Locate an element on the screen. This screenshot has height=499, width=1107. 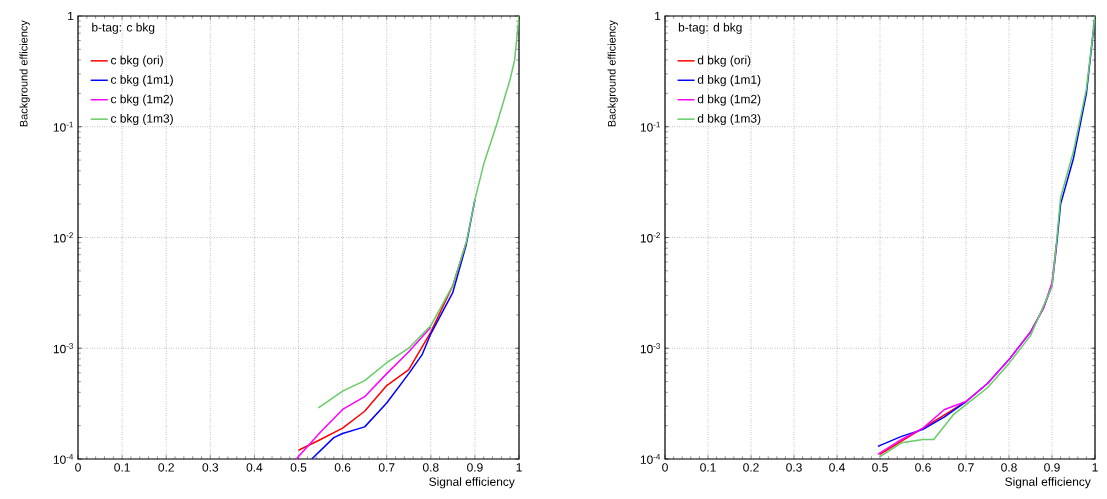
legend-label: d bkg (1m3) is located at coordinates (729, 119).